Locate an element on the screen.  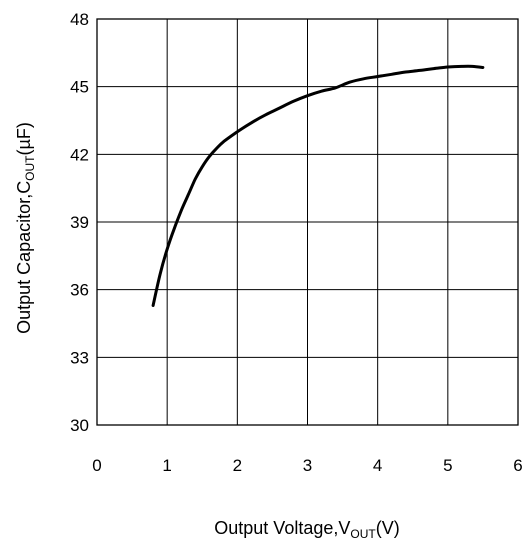
y-axis-title: Output Capacitor,COUT(µF) is located at coordinates (25, 228).